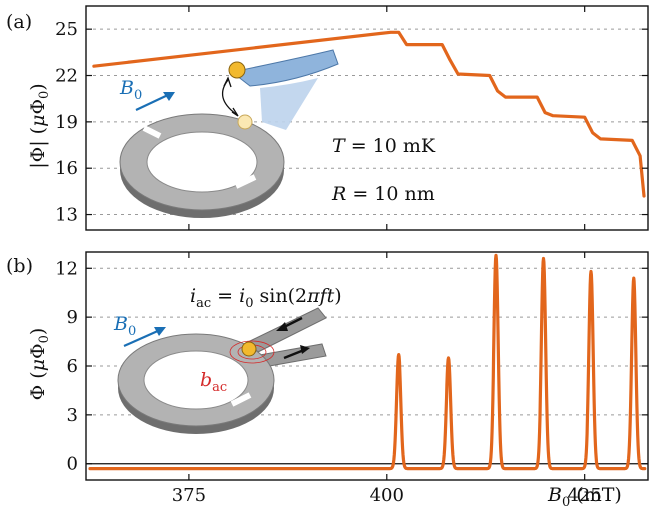 The image size is (660, 513). Describe the element at coordinates (39, 364) in the screenshot. I see `panel-b-ylabel: Φ (μΦ0)` at that location.